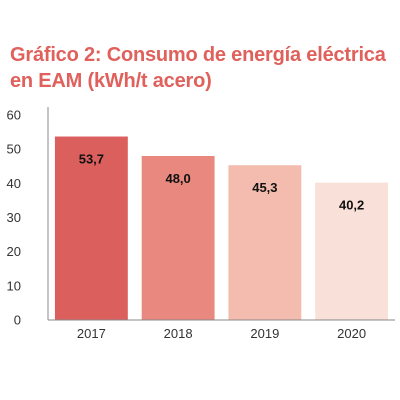 This screenshot has height=400, width=400. Describe the element at coordinates (178, 238) in the screenshot. I see `bar-2018` at that location.